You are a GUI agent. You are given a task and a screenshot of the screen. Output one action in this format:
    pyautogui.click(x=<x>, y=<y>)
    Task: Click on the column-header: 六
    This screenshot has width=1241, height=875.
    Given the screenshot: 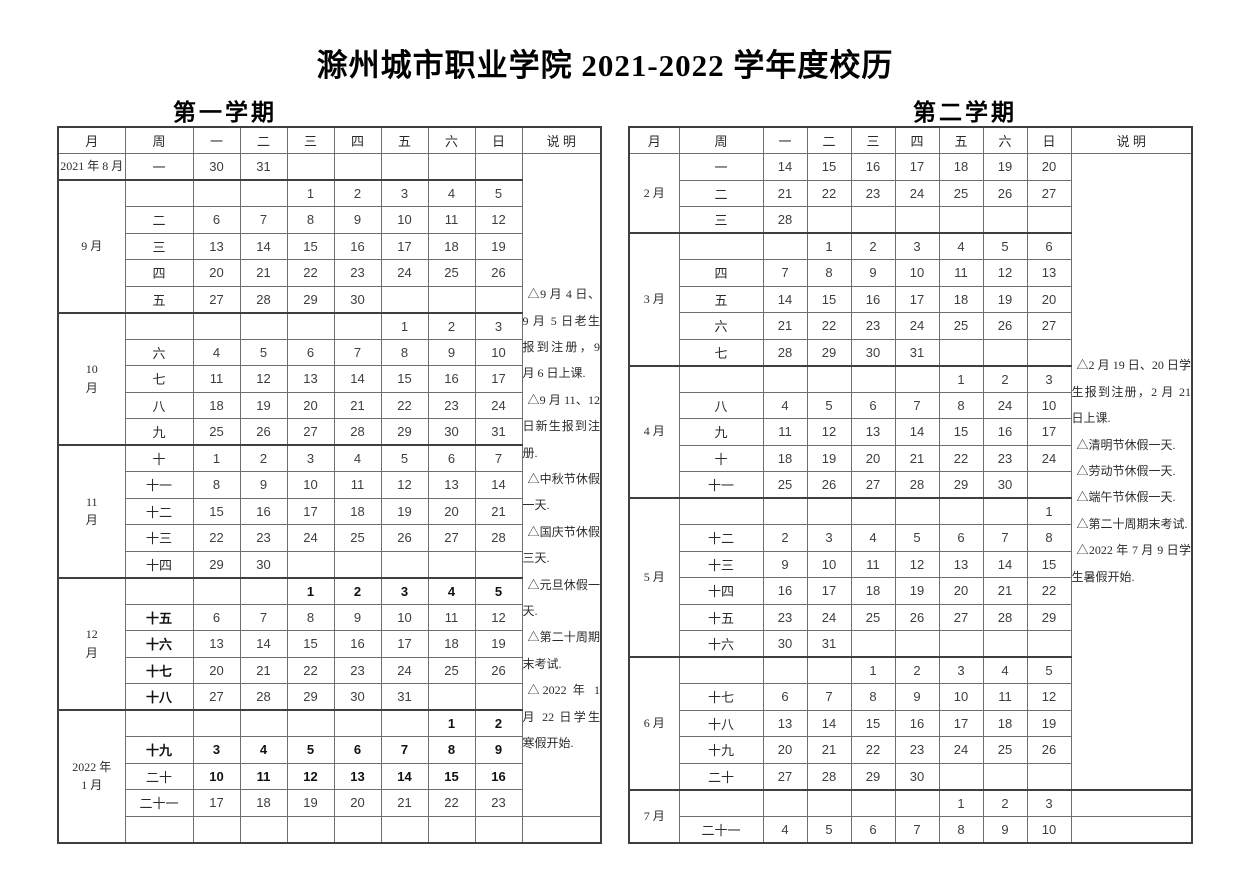 What is the action you would take?
    pyautogui.click(x=451, y=140)
    